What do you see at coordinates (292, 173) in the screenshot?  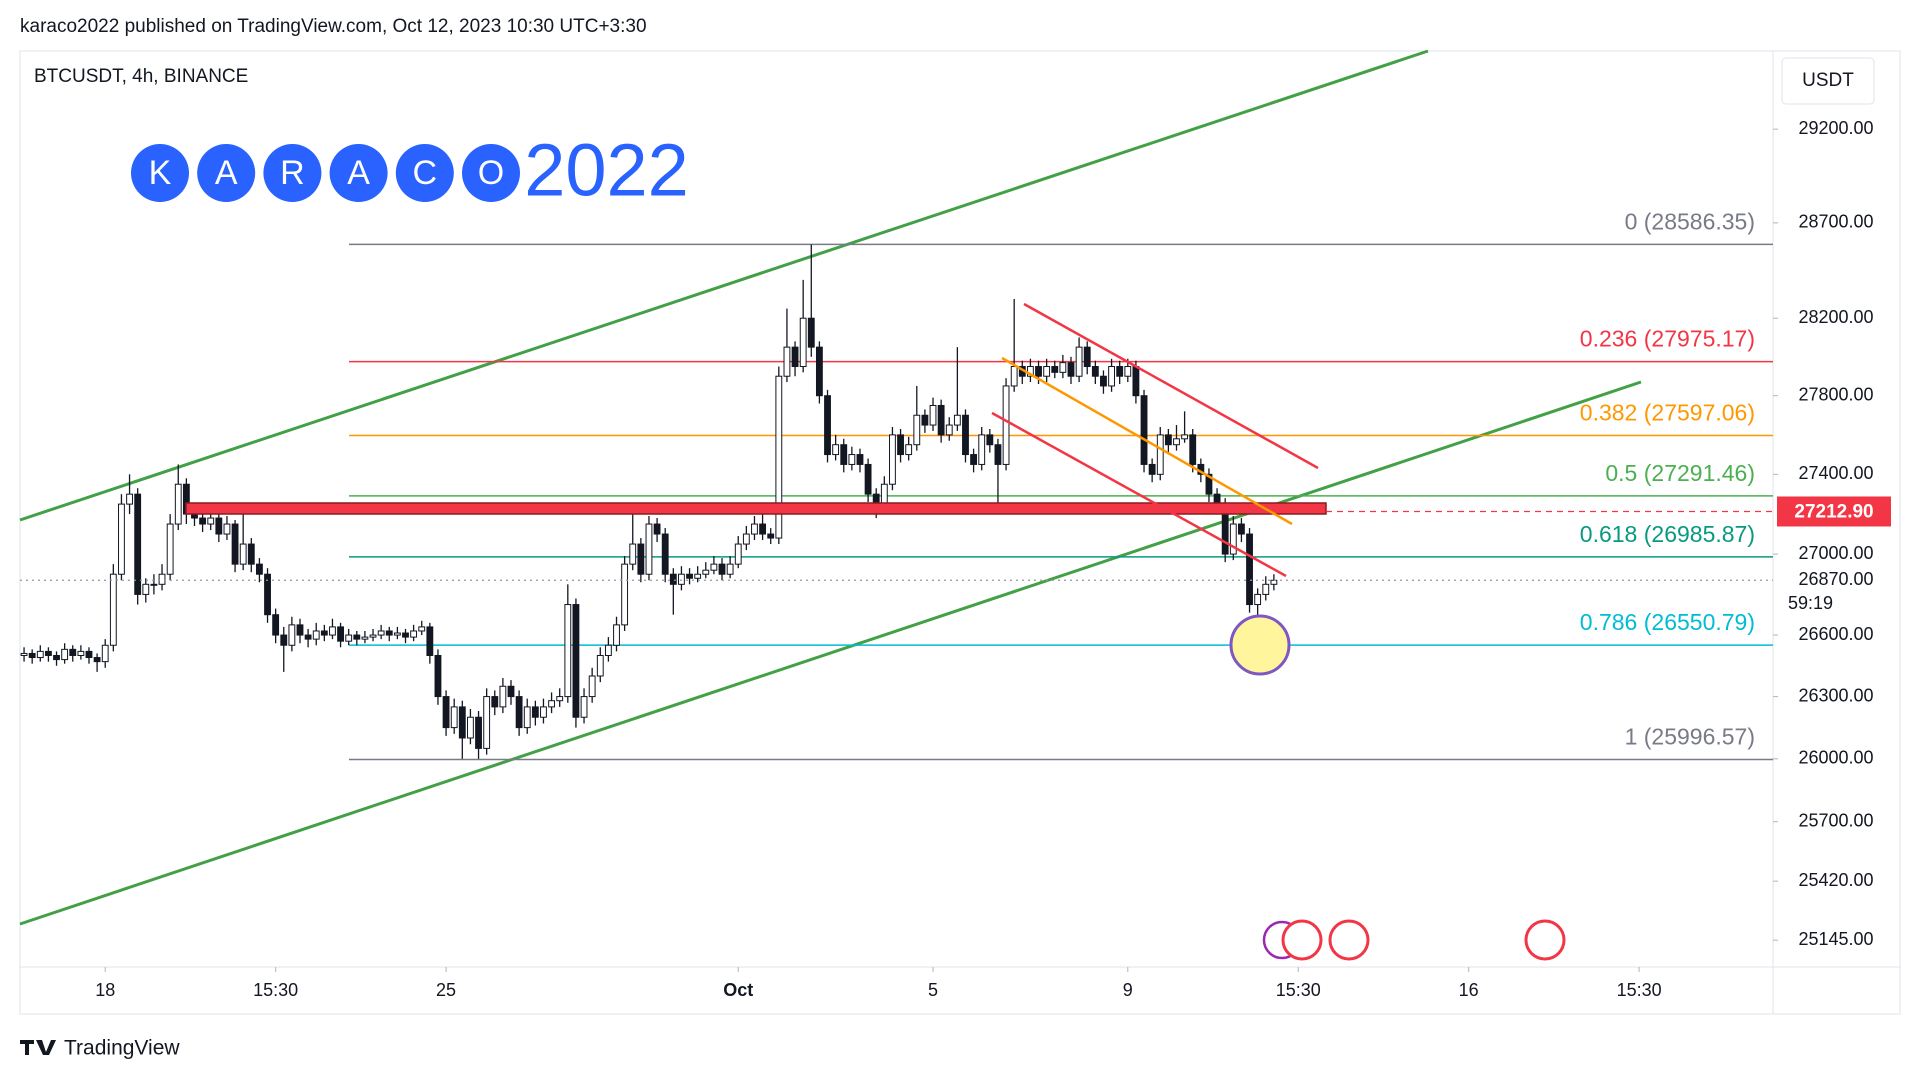 I see `logo-circle` at bounding box center [292, 173].